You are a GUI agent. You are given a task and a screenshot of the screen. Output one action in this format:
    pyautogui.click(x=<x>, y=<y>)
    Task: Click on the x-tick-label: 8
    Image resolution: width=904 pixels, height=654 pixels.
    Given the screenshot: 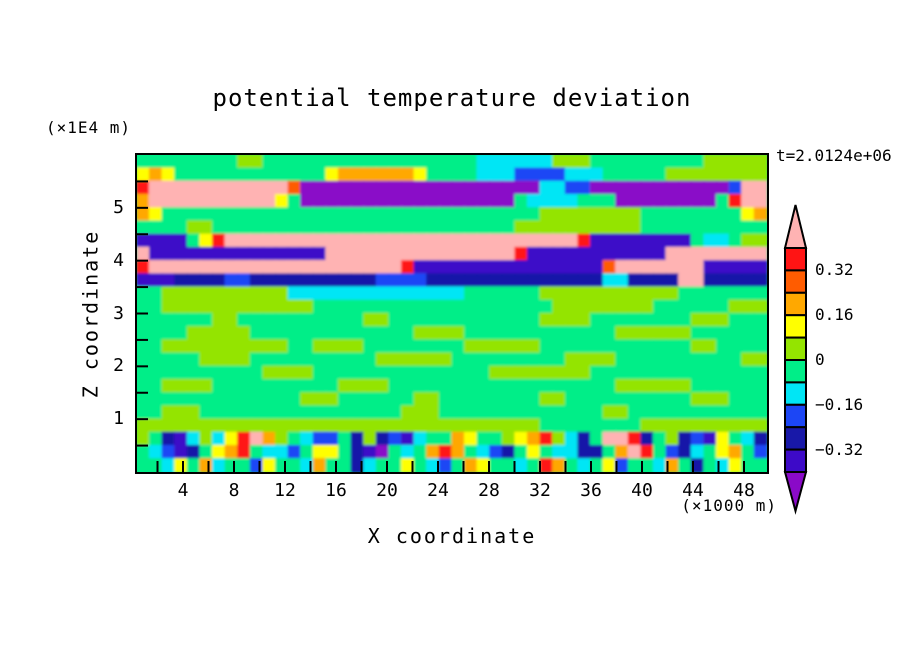 What is the action you would take?
    pyautogui.click(x=234, y=490)
    